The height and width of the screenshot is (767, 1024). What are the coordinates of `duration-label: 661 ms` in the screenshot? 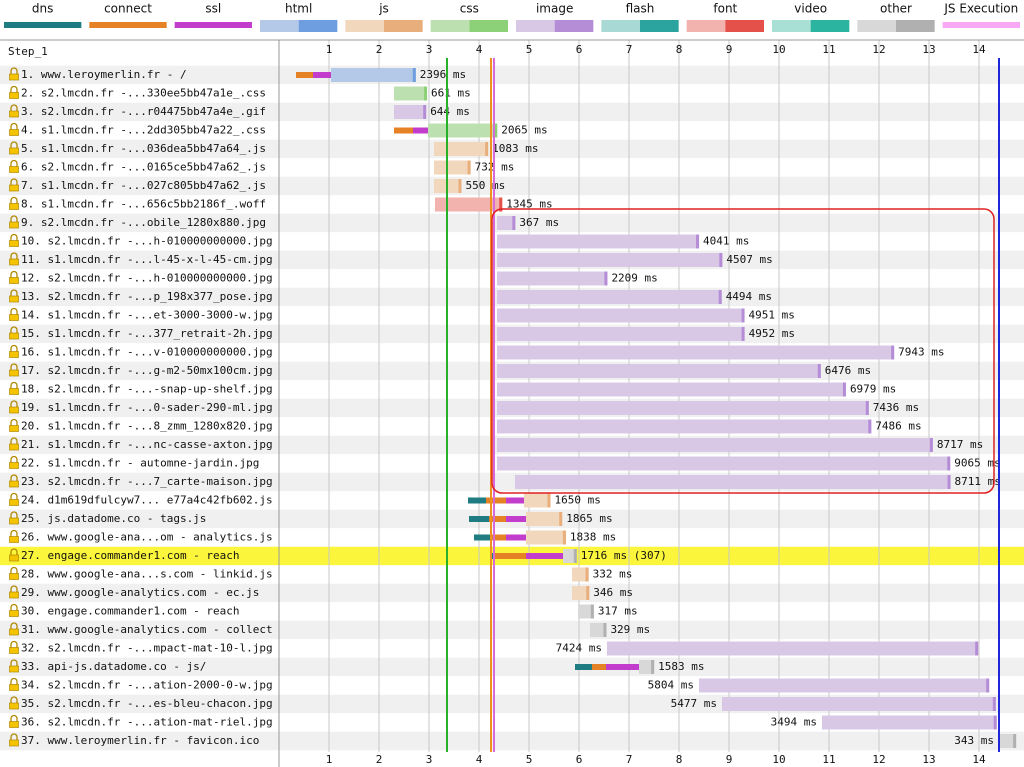 It's located at (451, 93).